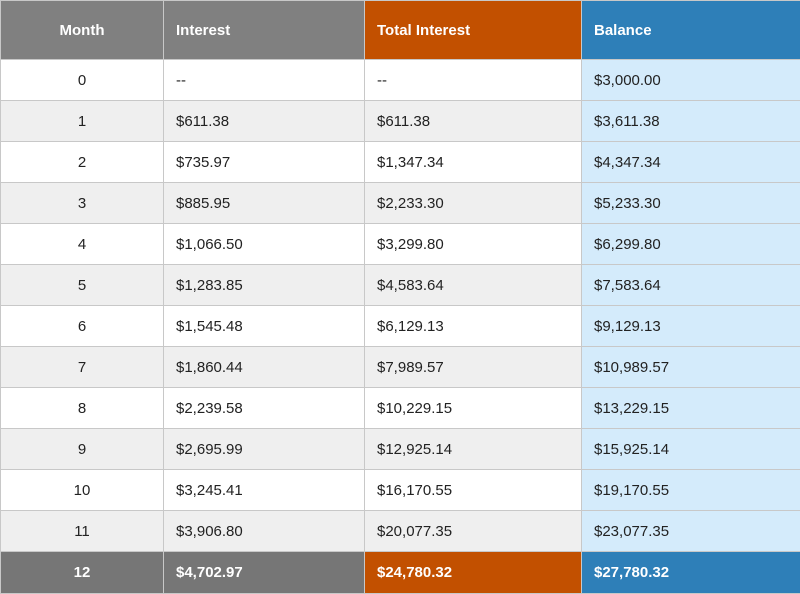 This screenshot has width=800, height=594. Describe the element at coordinates (264, 80) in the screenshot. I see `interest-cell: --` at that location.